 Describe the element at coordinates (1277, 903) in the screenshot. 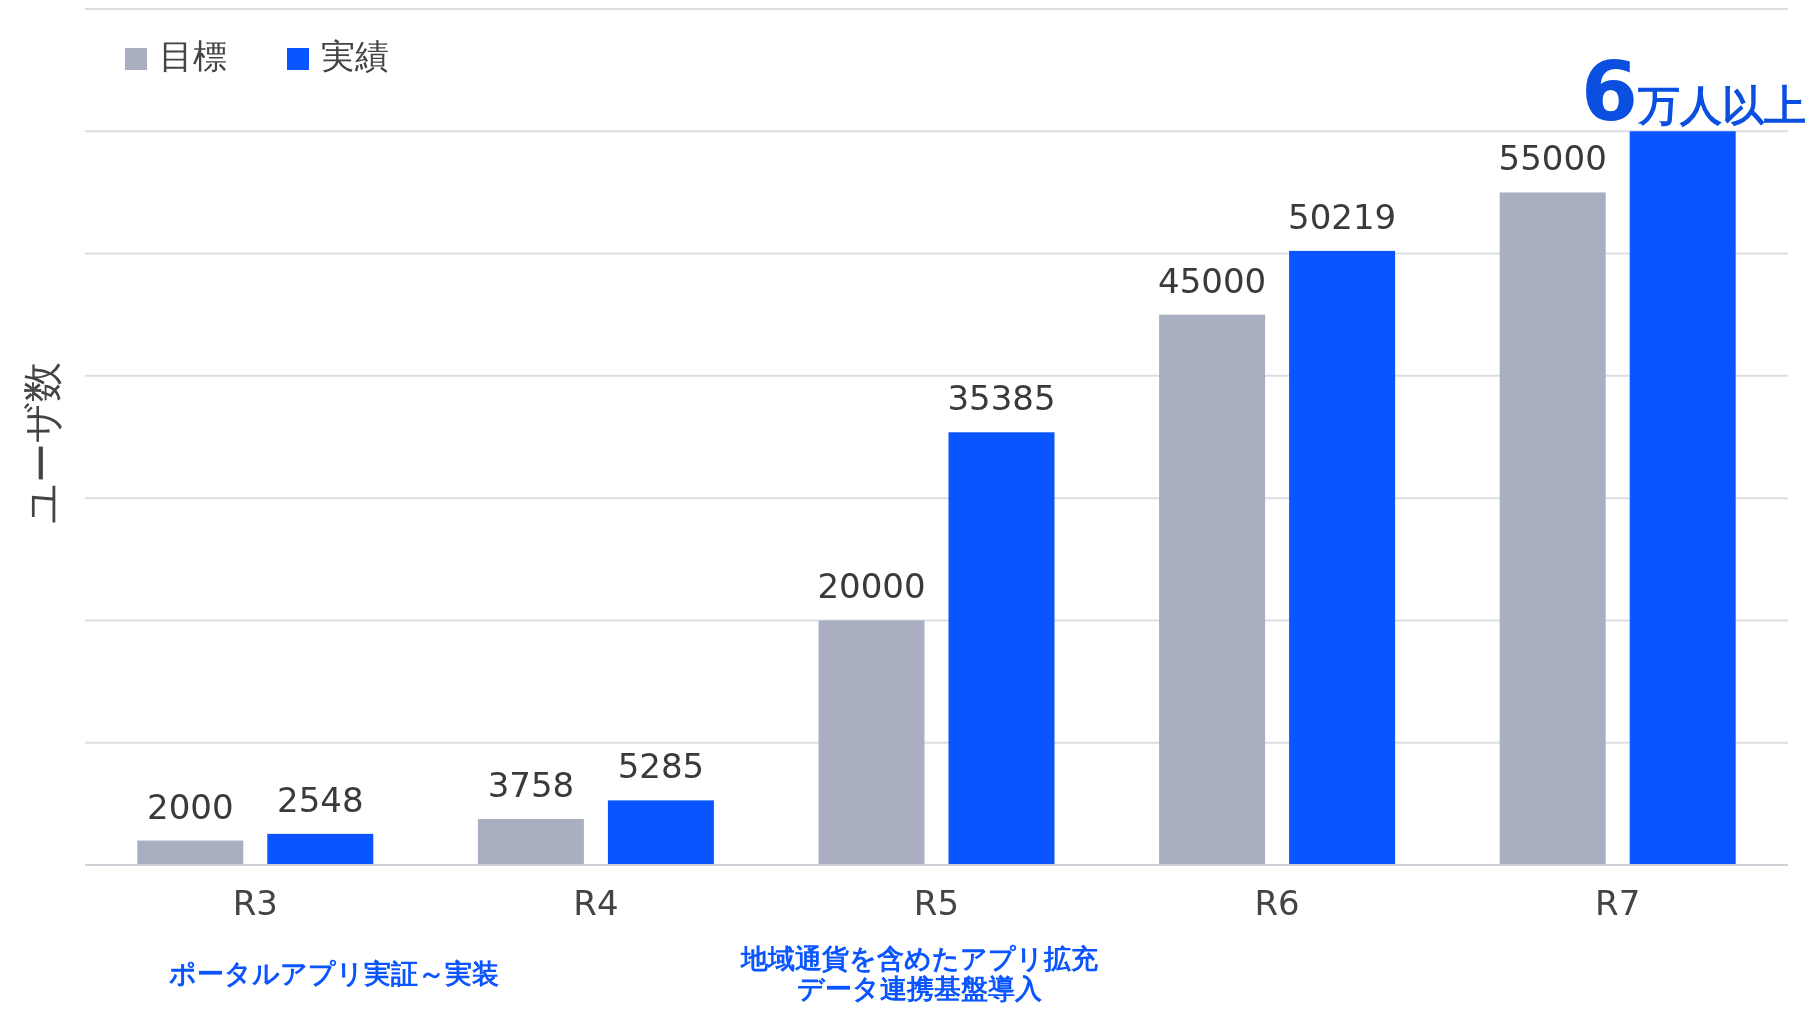

I see `x-tick-label: R6` at that location.